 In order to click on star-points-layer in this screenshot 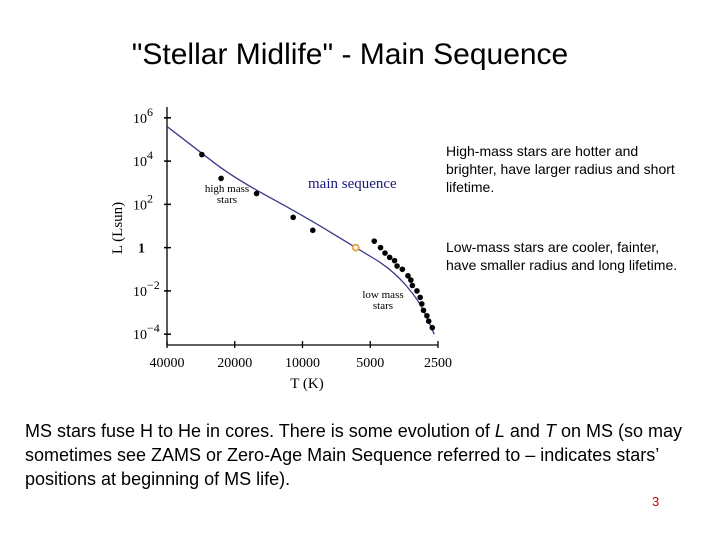, I will do `click(317, 241)`.